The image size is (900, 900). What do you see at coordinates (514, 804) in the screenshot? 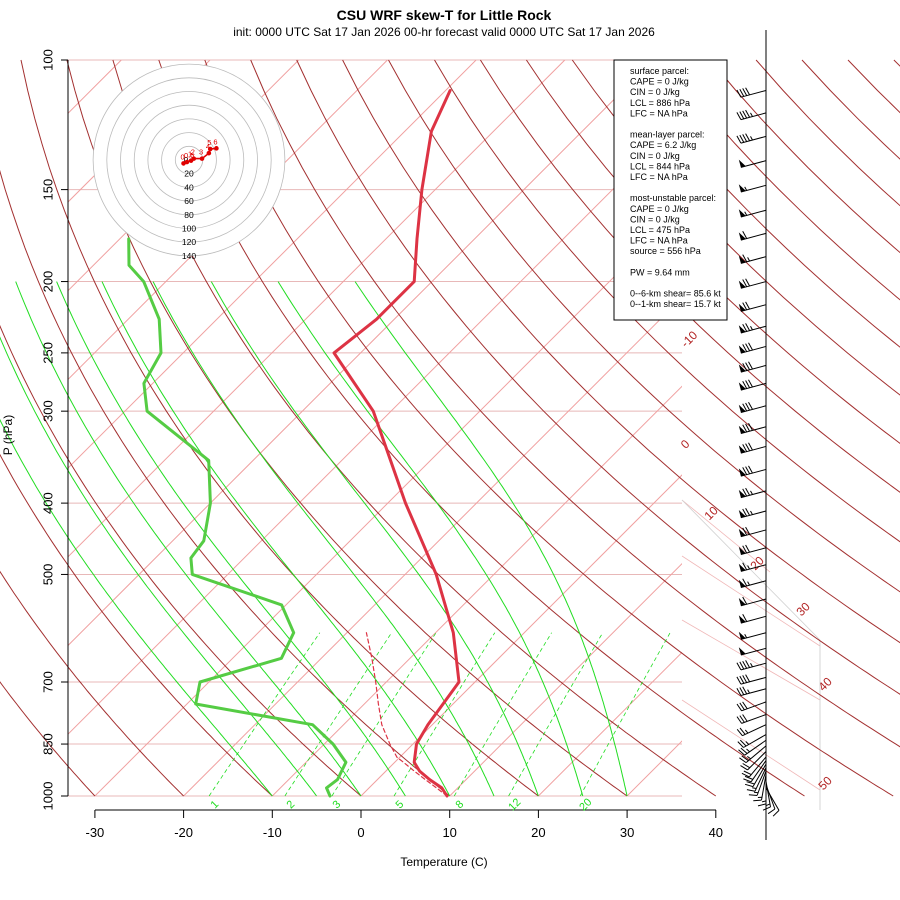
I see `mixing-ratio-label: 12` at bounding box center [514, 804].